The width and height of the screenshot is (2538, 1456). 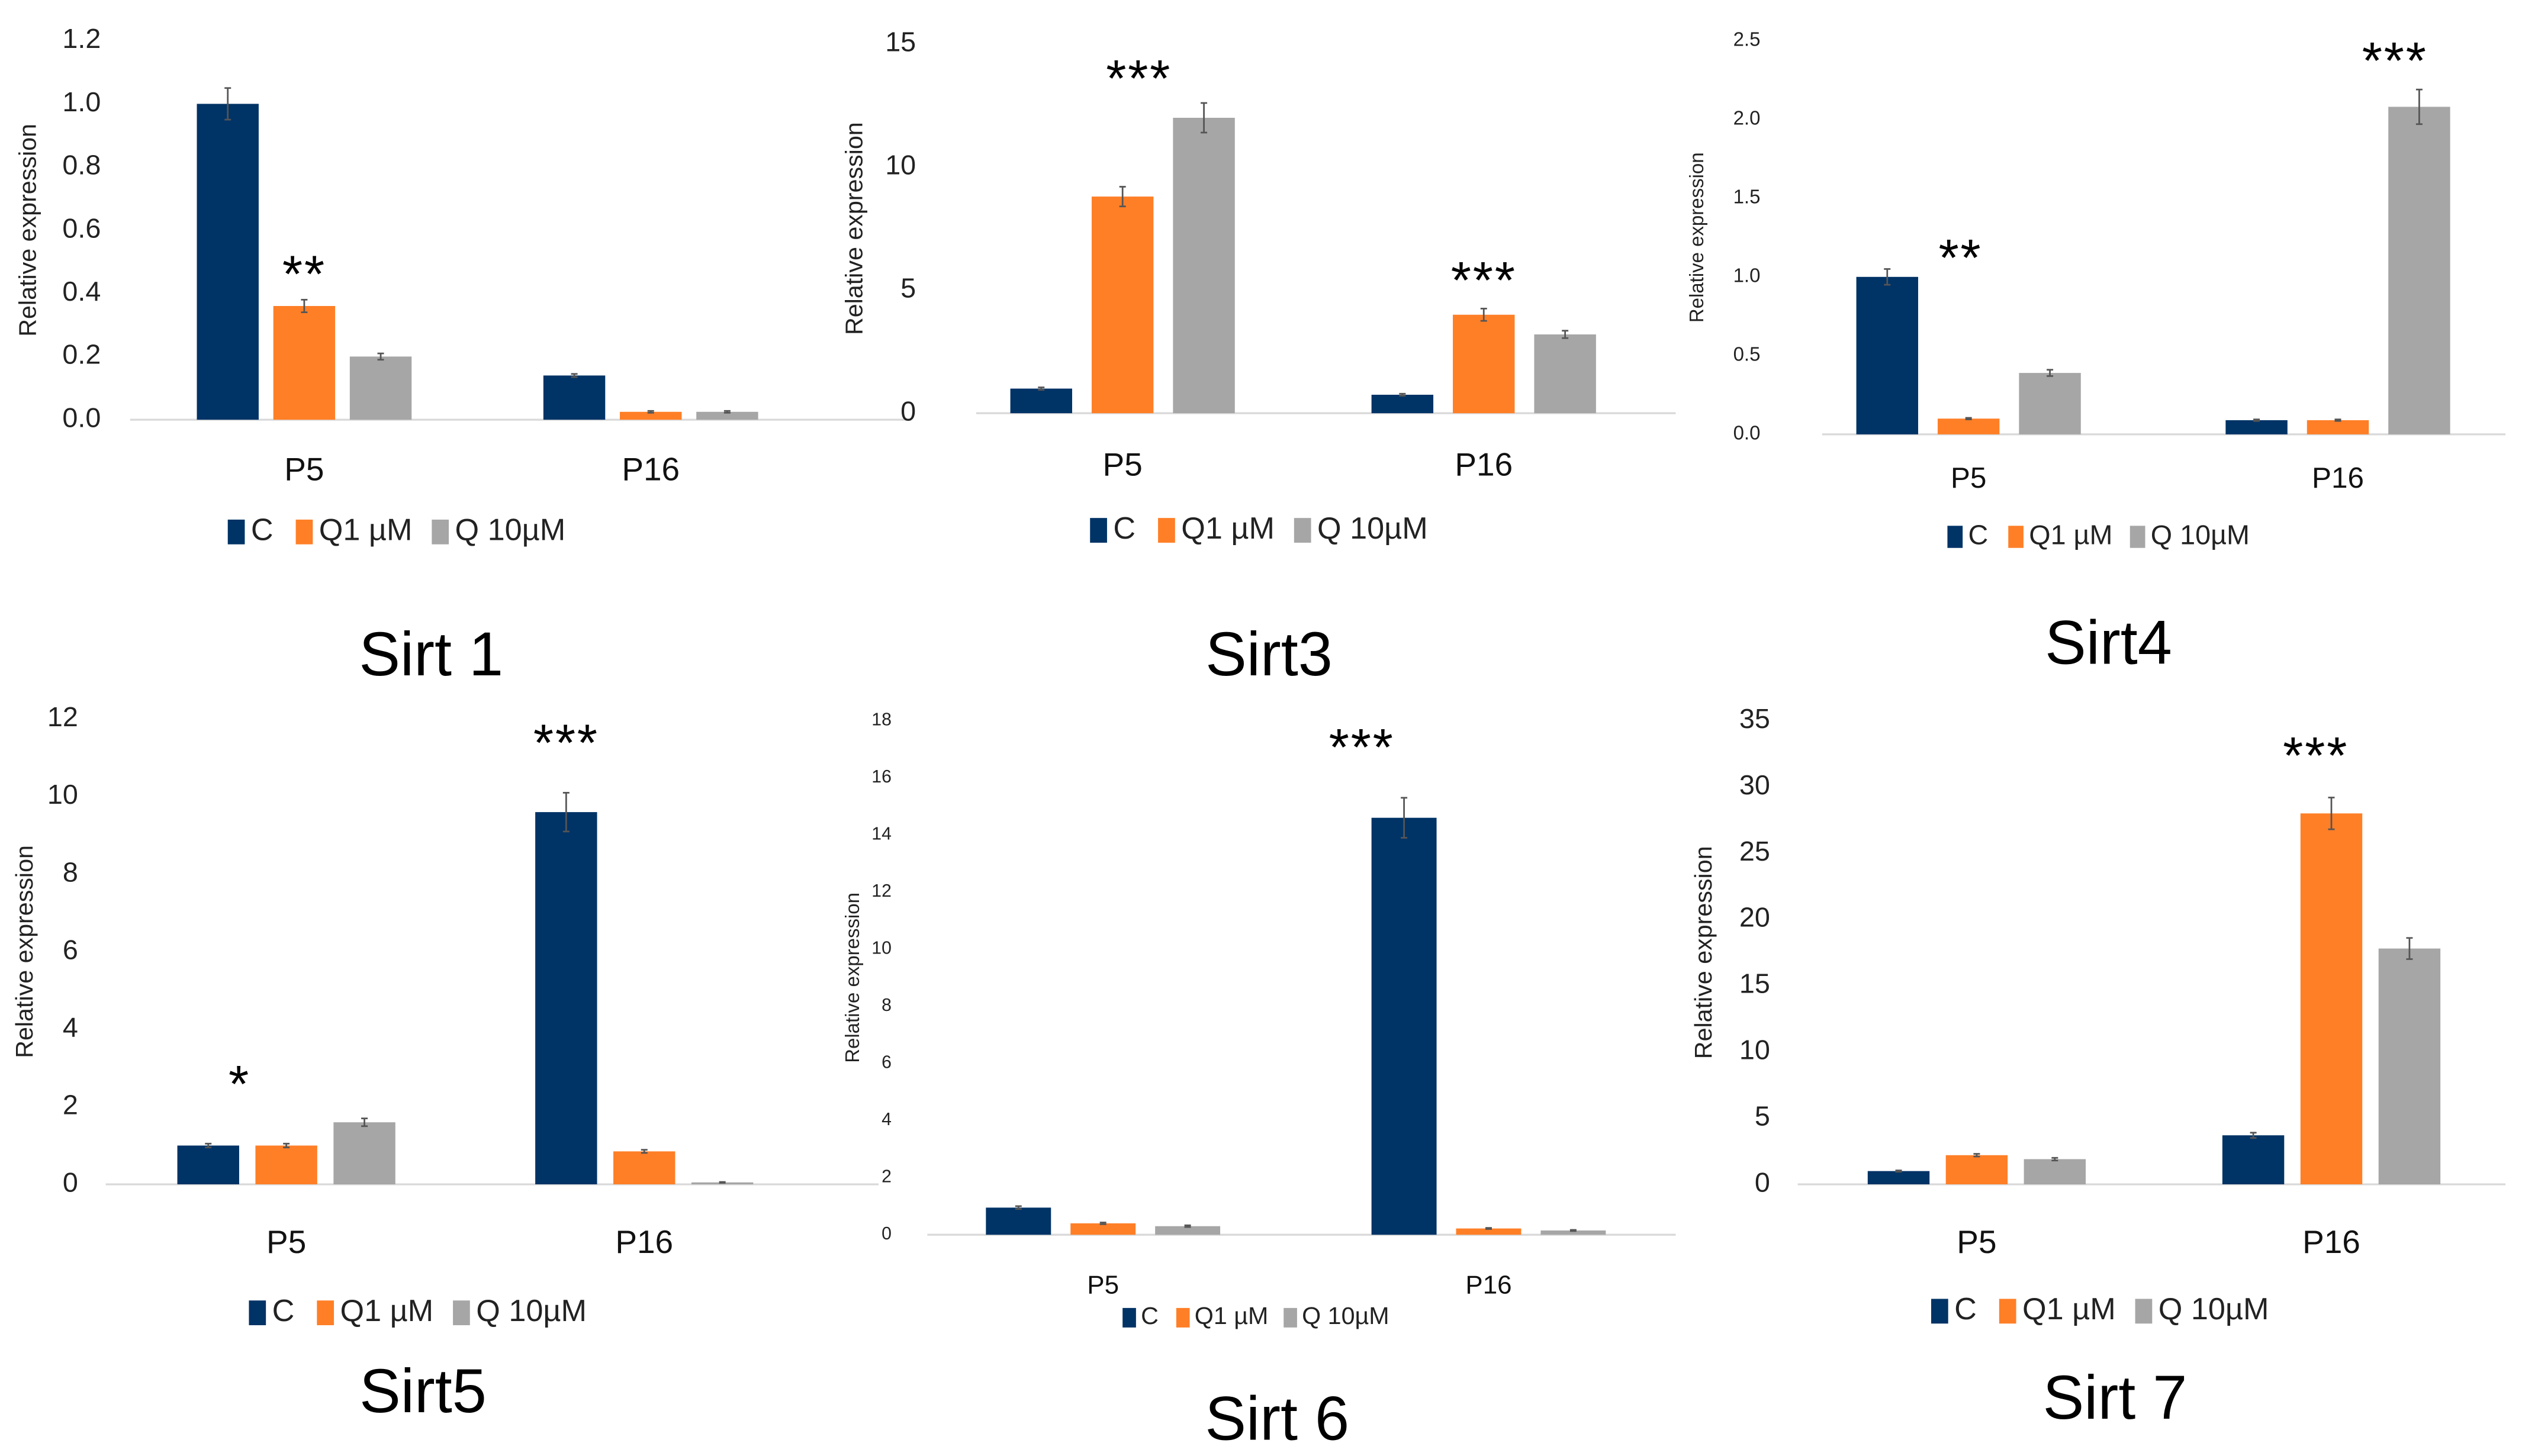 I want to click on chart-title: Sirt 6, so click(x=1277, y=1419).